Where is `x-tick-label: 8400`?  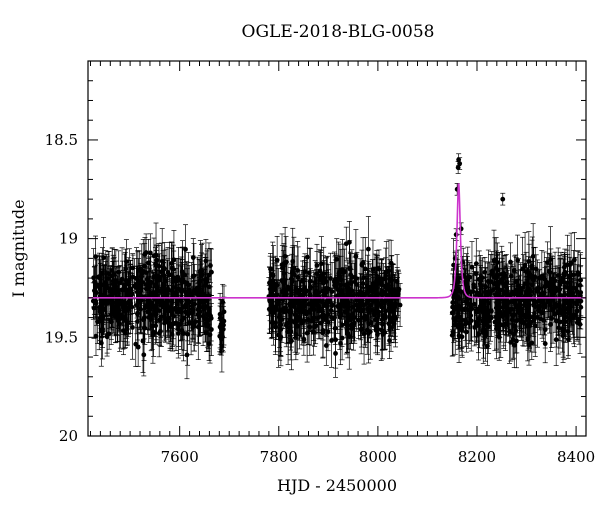 x-tick-label: 8400 is located at coordinates (576, 457).